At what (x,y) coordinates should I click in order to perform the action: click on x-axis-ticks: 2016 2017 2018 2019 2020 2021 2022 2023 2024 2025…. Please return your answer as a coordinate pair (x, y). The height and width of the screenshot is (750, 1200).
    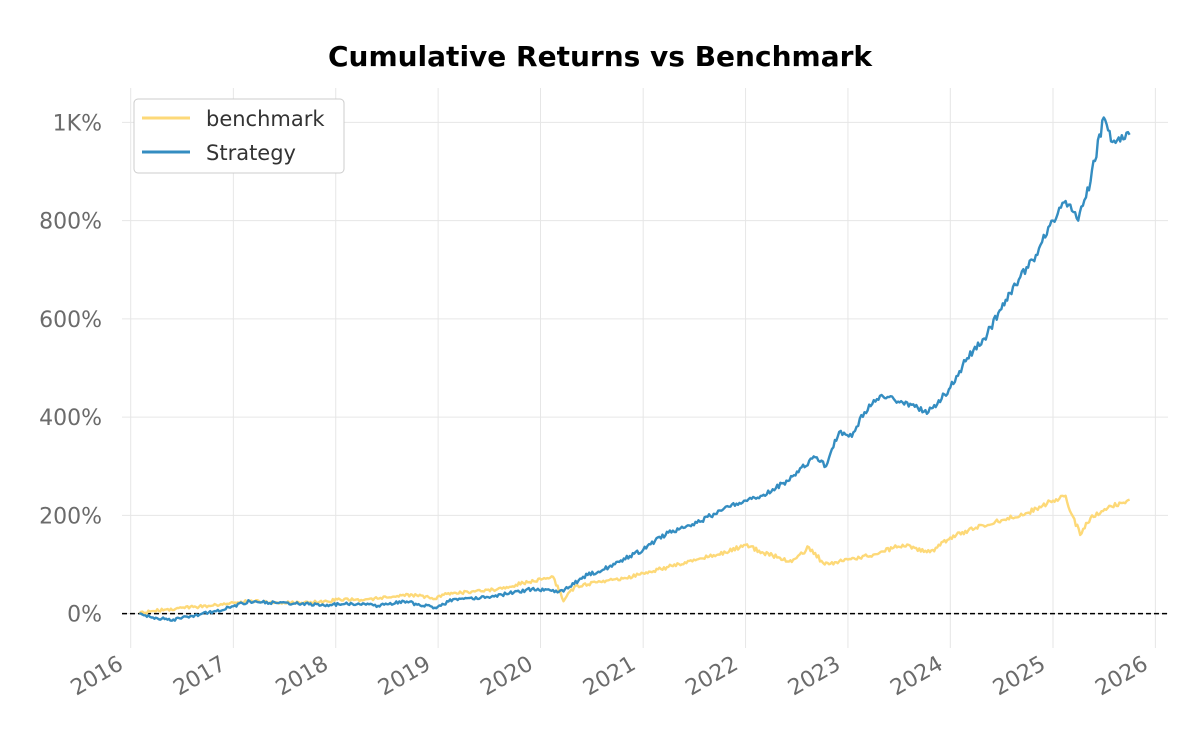
    Looking at the image, I should click on (610, 677).